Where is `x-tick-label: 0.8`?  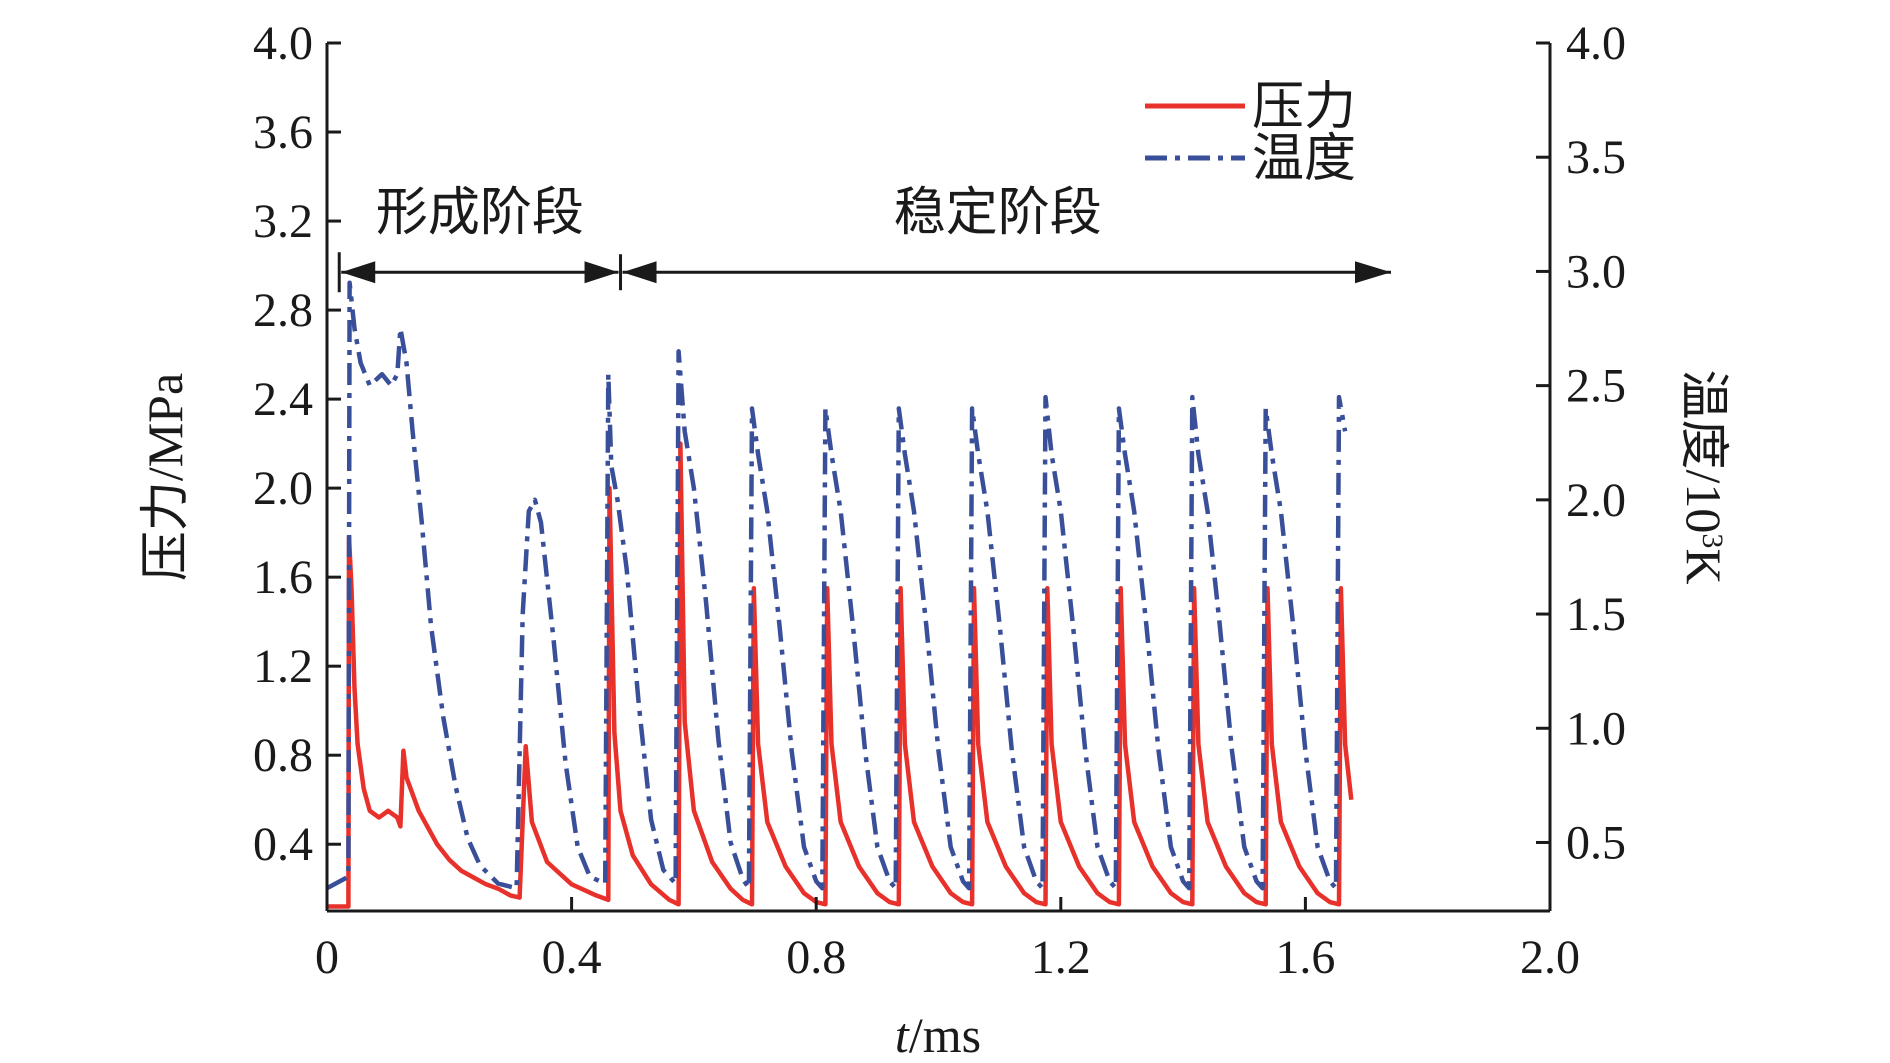 x-tick-label: 0.8 is located at coordinates (816, 957).